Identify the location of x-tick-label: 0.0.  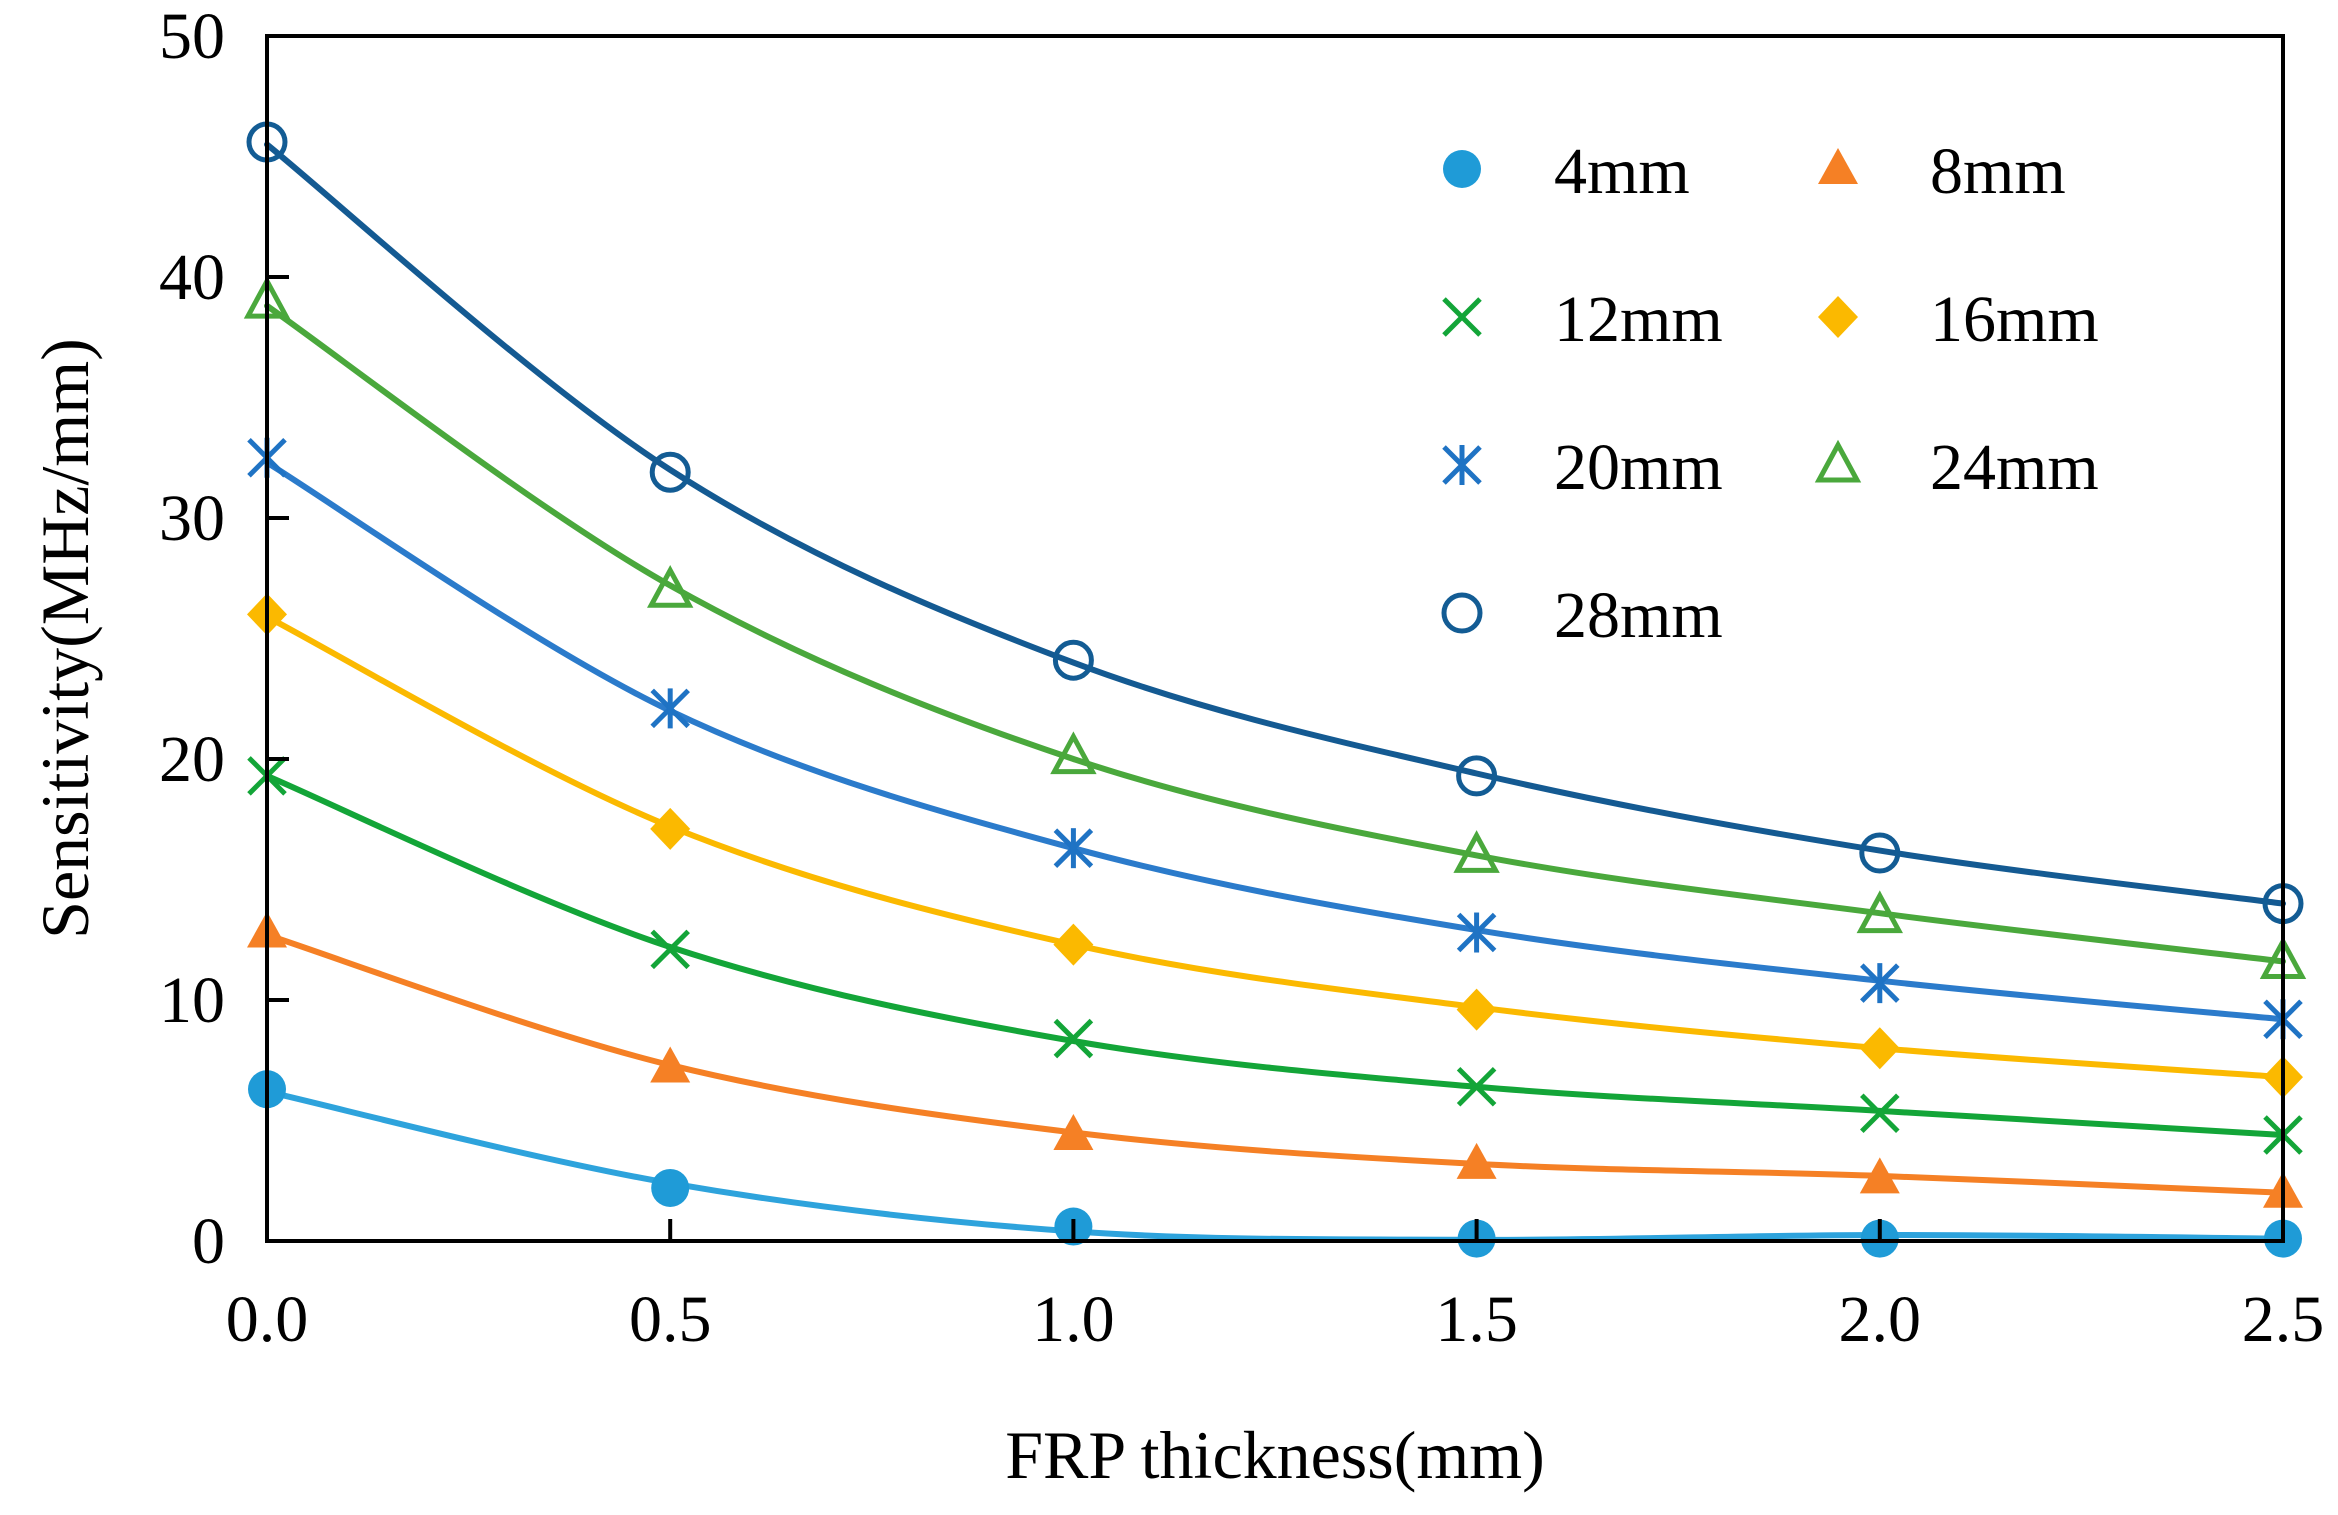
(267, 1319).